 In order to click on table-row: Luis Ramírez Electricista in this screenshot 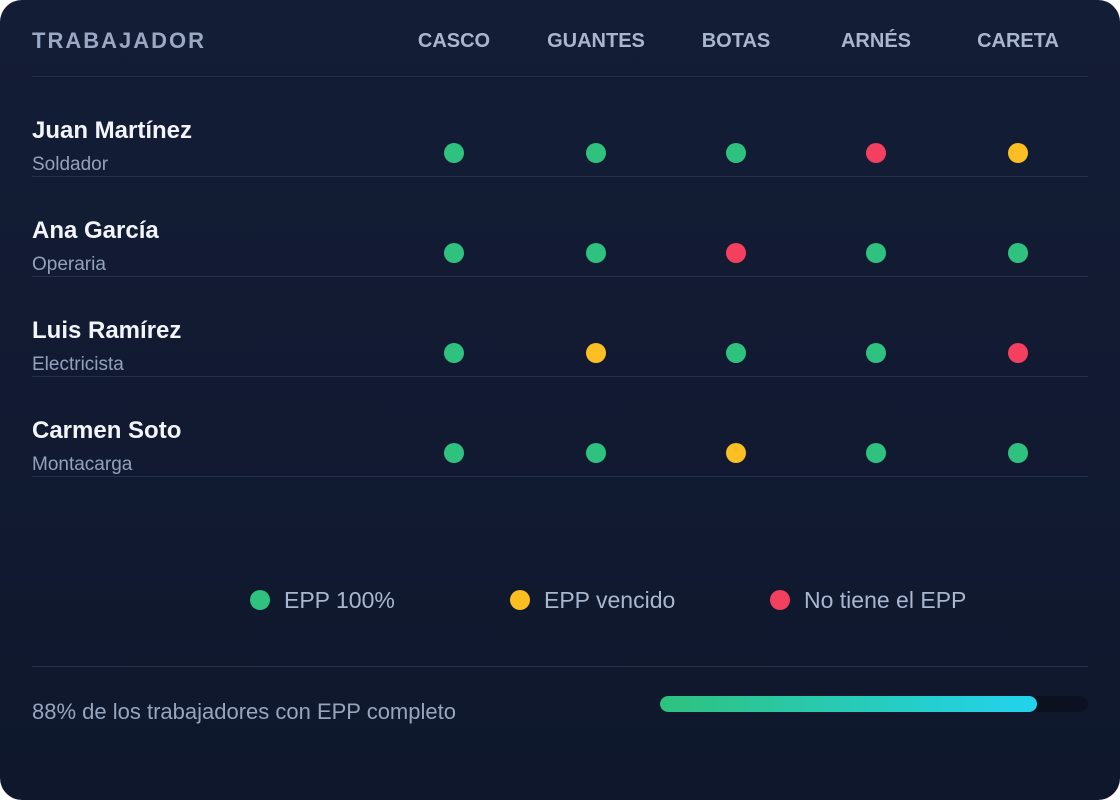, I will do `click(560, 326)`.